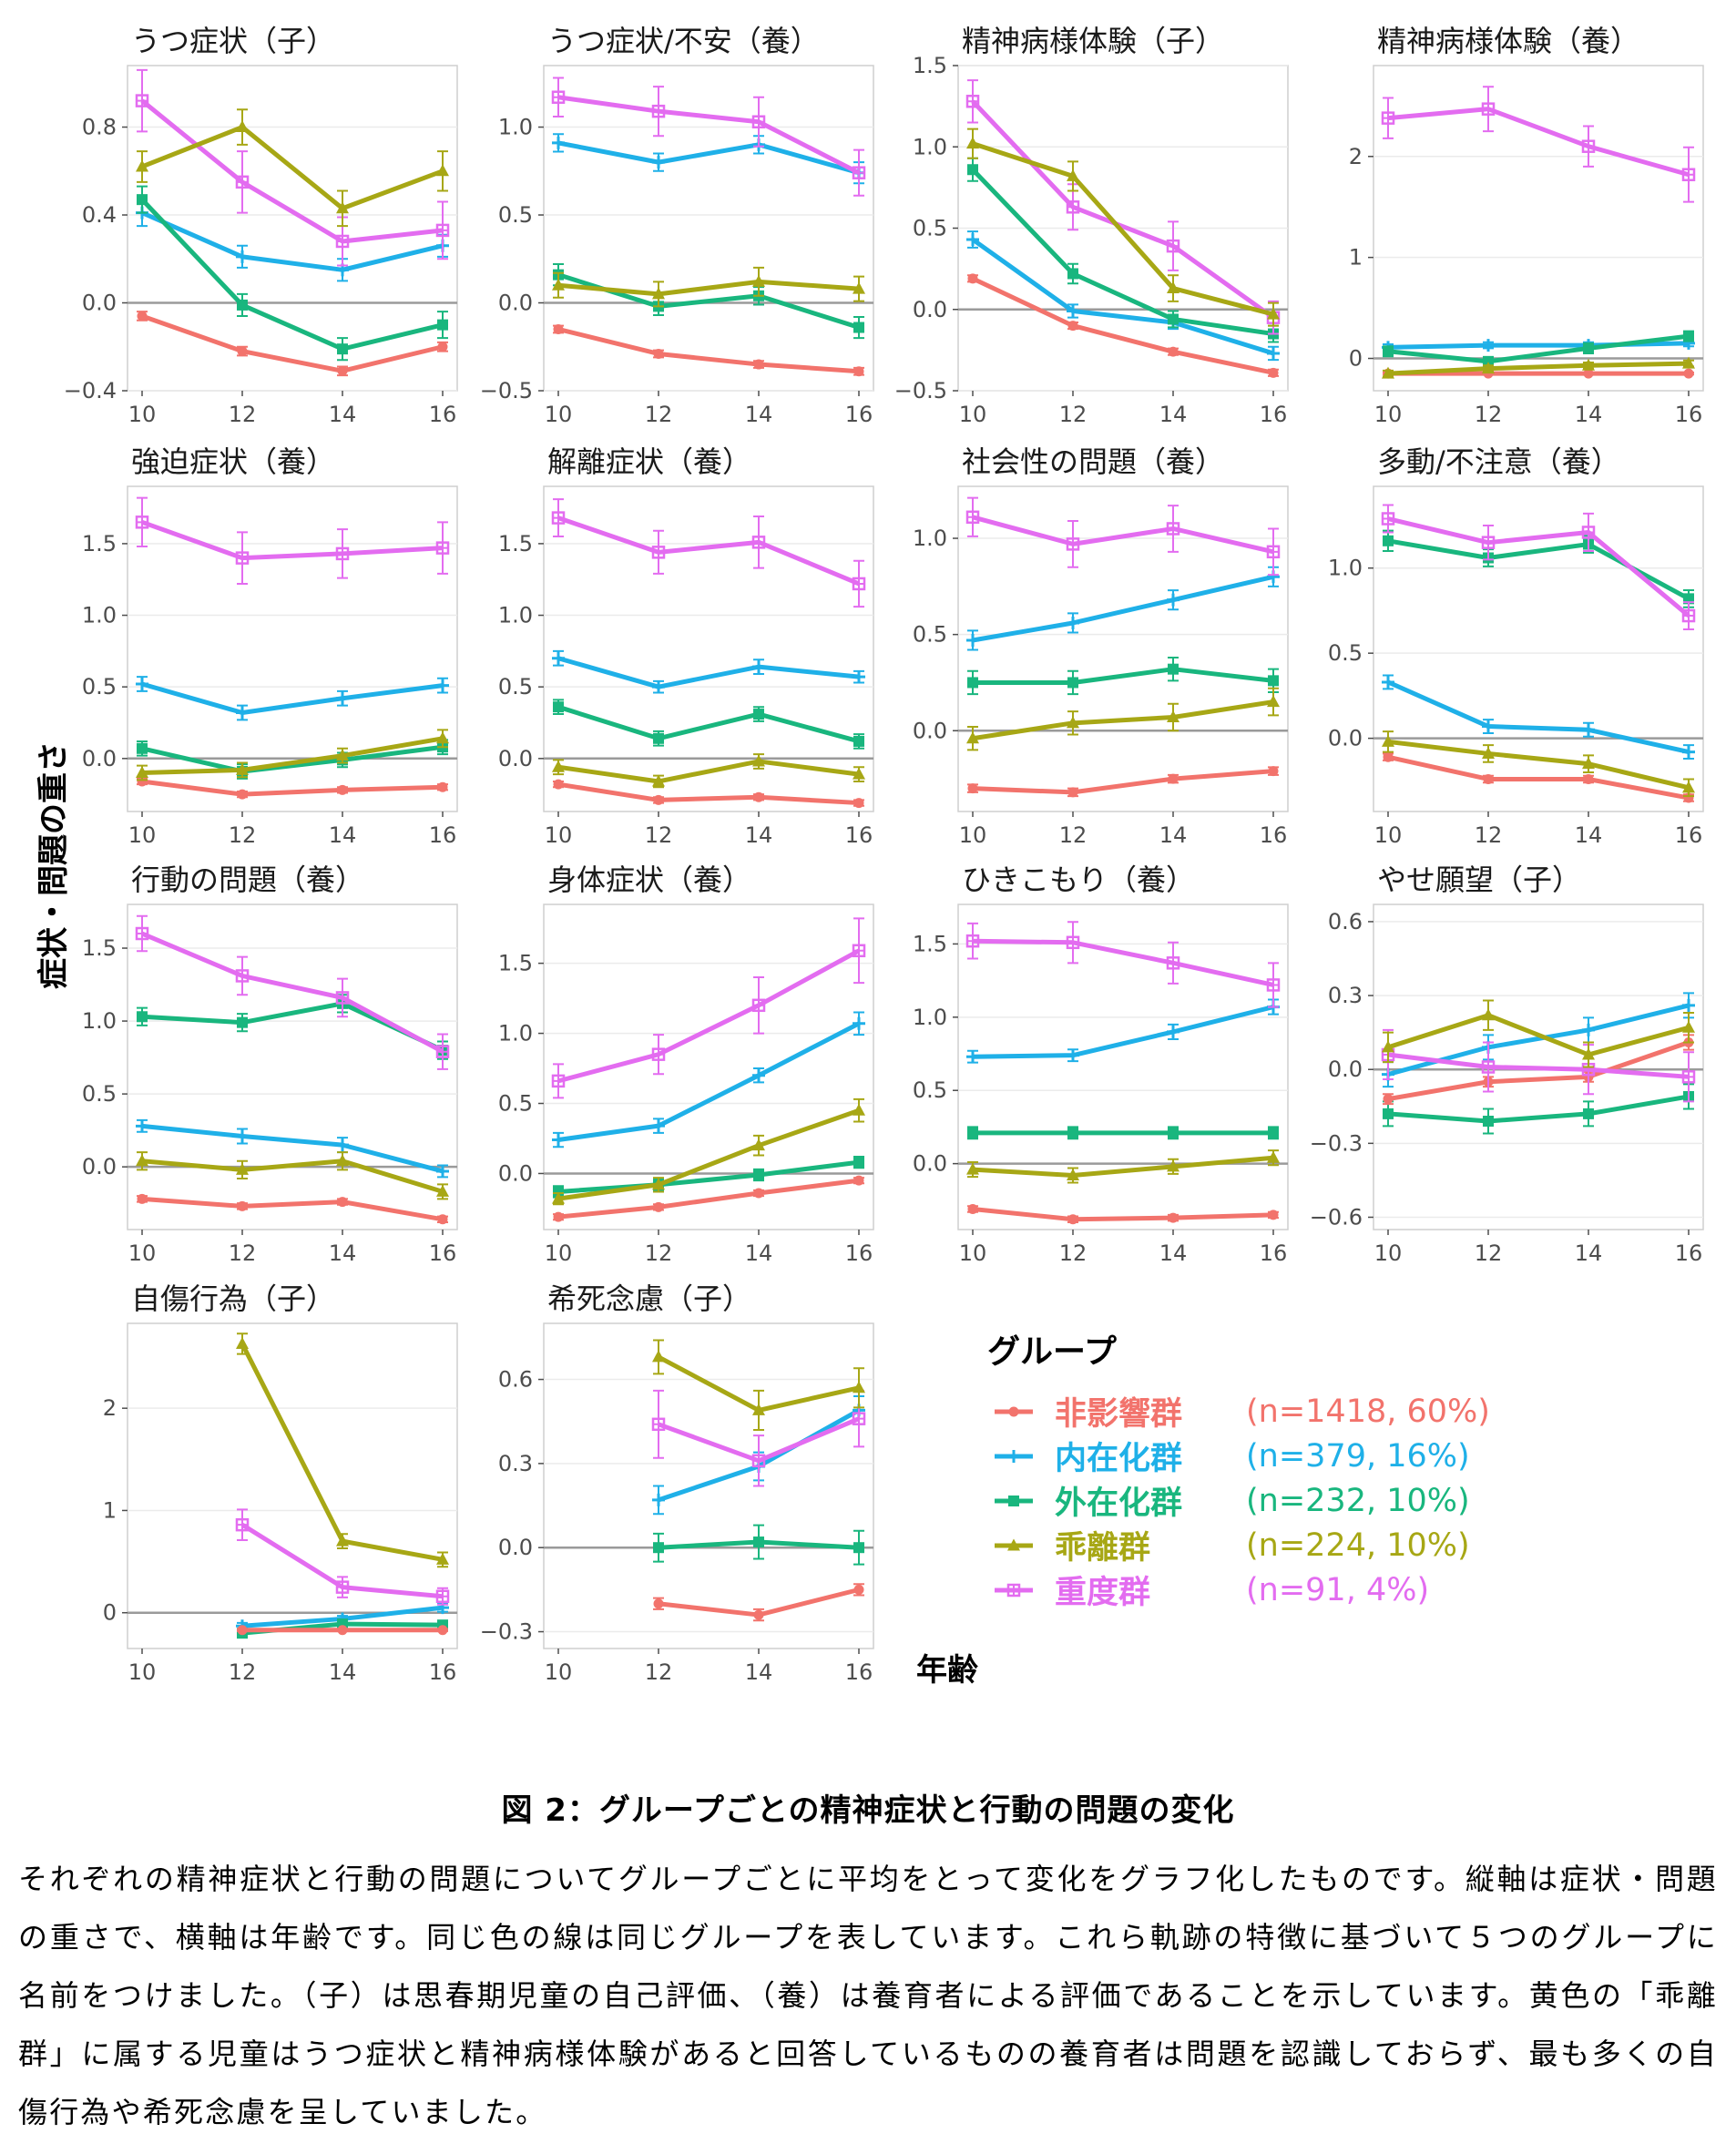 The width and height of the screenshot is (1736, 2154). Describe the element at coordinates (930, 635) in the screenshot. I see `y-tick-label: 0.5` at that location.